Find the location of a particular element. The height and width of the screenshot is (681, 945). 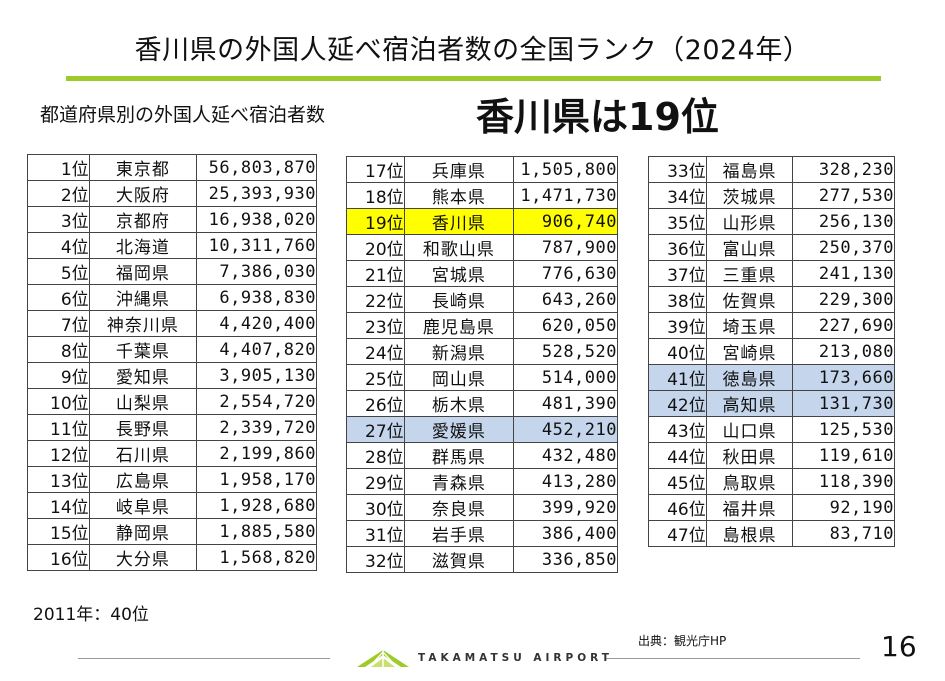

rank-cell: 8位 is located at coordinates (58, 349).